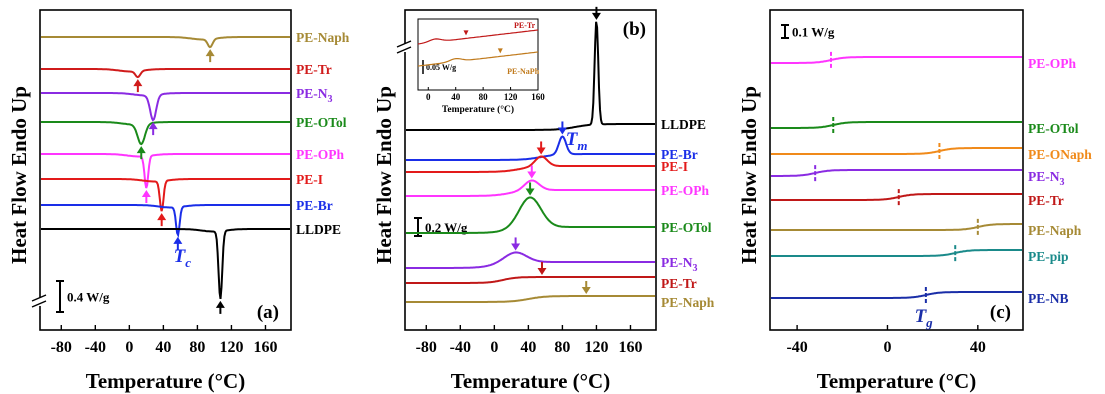  What do you see at coordinates (83, 296) in the screenshot?
I see `scale-bar: 0.4 W/g` at bounding box center [83, 296].